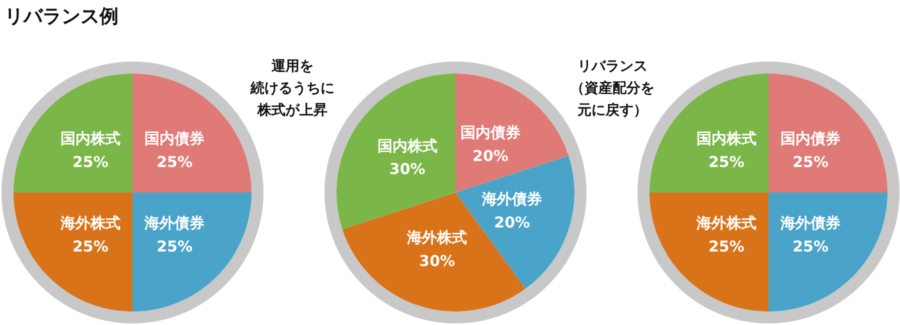 This screenshot has width=900, height=325. What do you see at coordinates (61, 17) in the screenshot?
I see `chart-title: リバランス例` at bounding box center [61, 17].